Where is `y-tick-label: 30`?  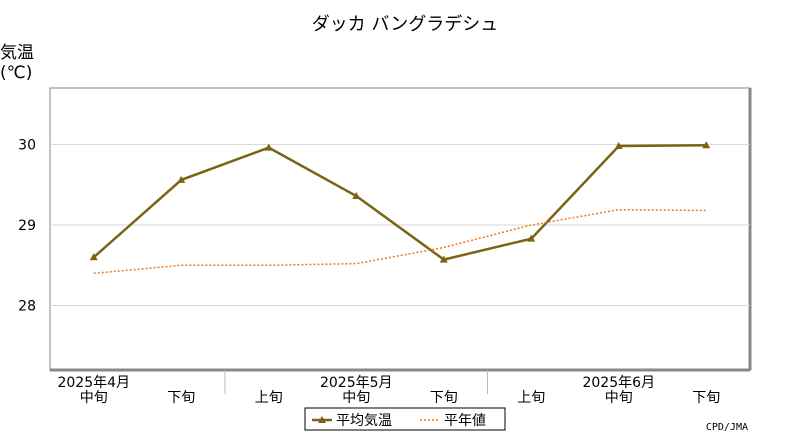
y-tick-label: 30 is located at coordinates (27, 145).